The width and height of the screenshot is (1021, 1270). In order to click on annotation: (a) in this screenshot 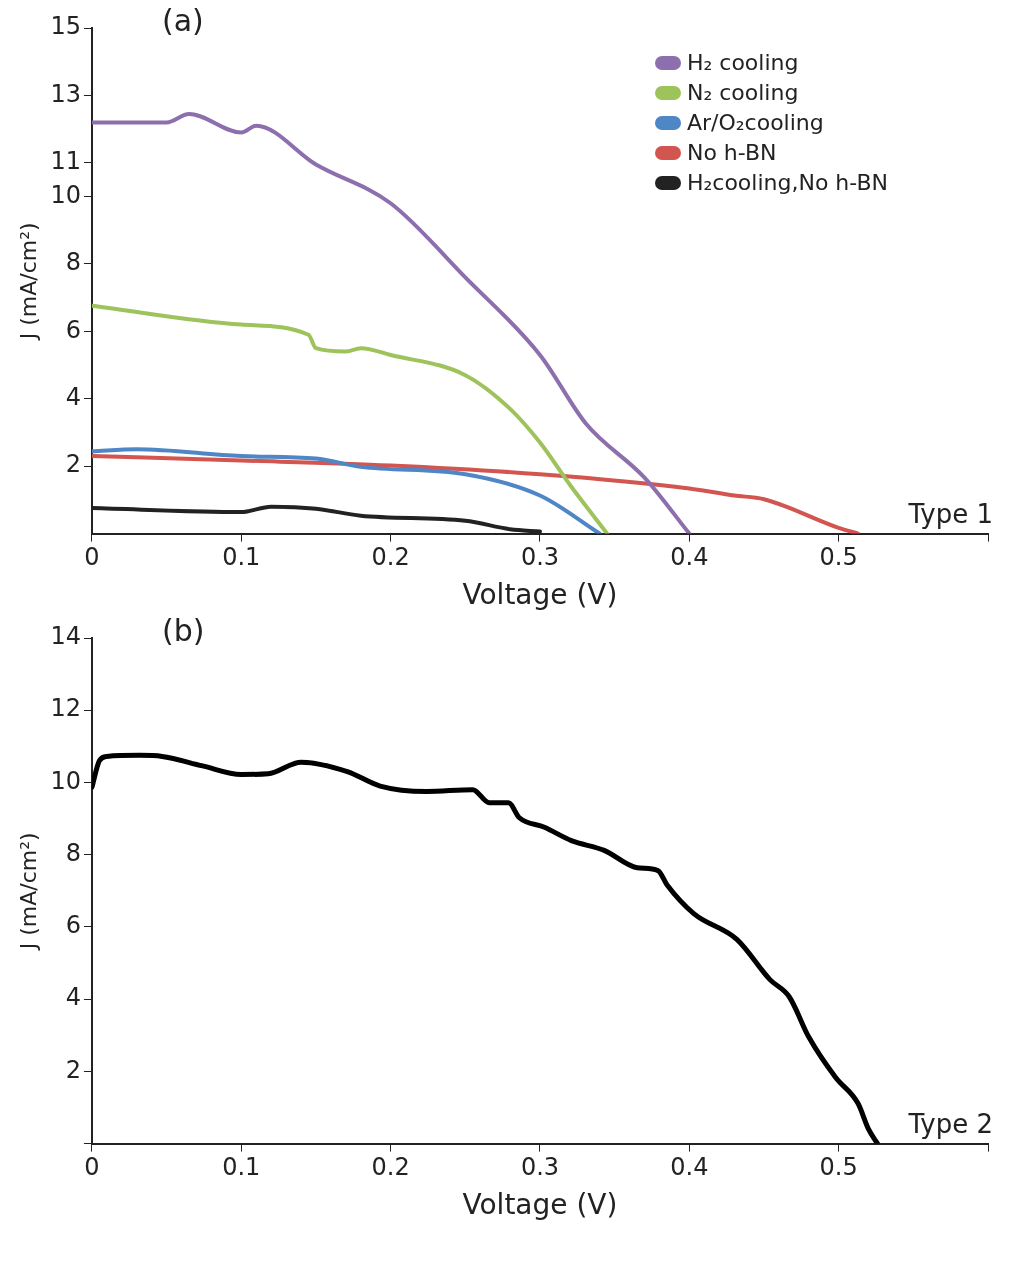, I will do `click(182, 20)`.